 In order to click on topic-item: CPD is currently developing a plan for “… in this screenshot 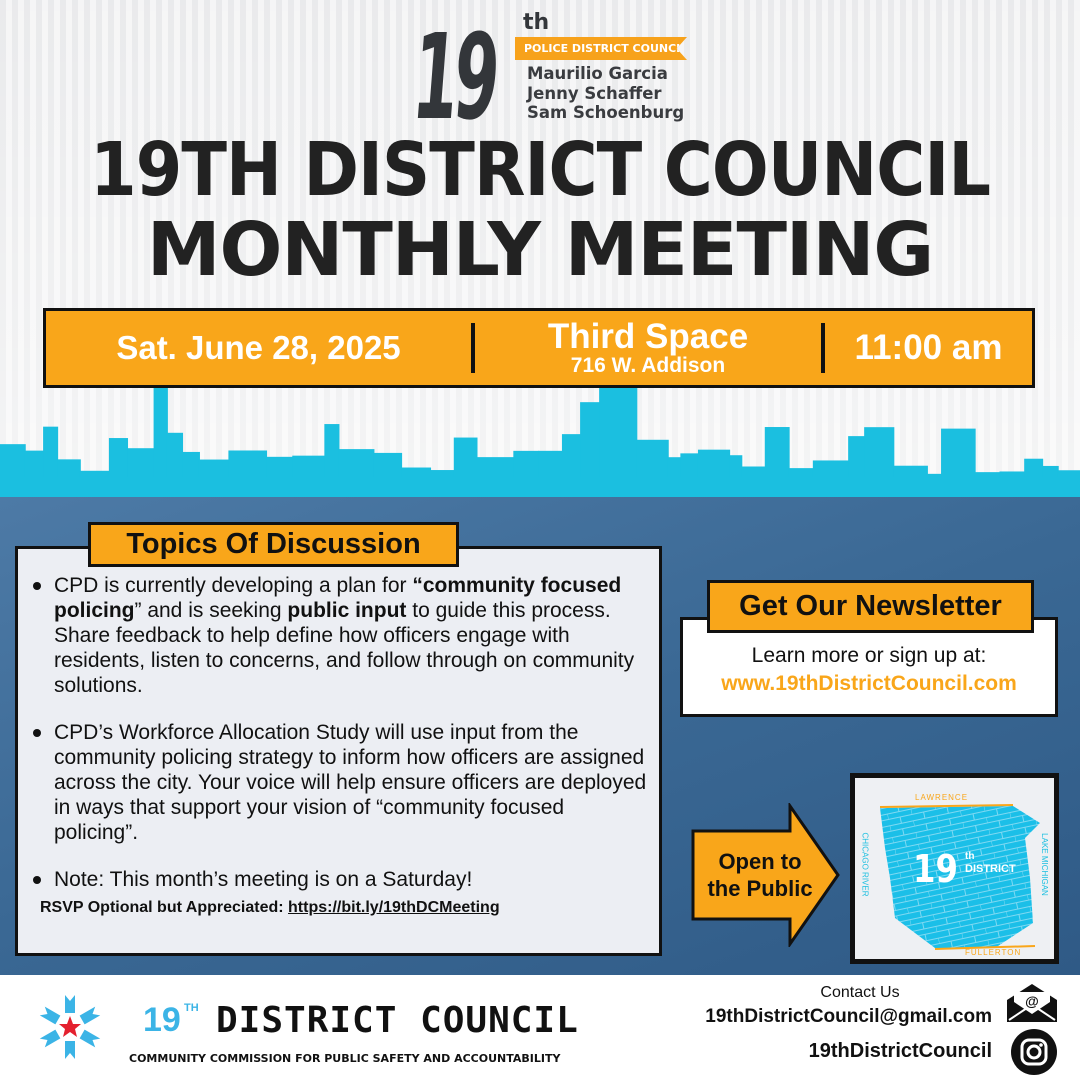, I will do `click(339, 635)`.